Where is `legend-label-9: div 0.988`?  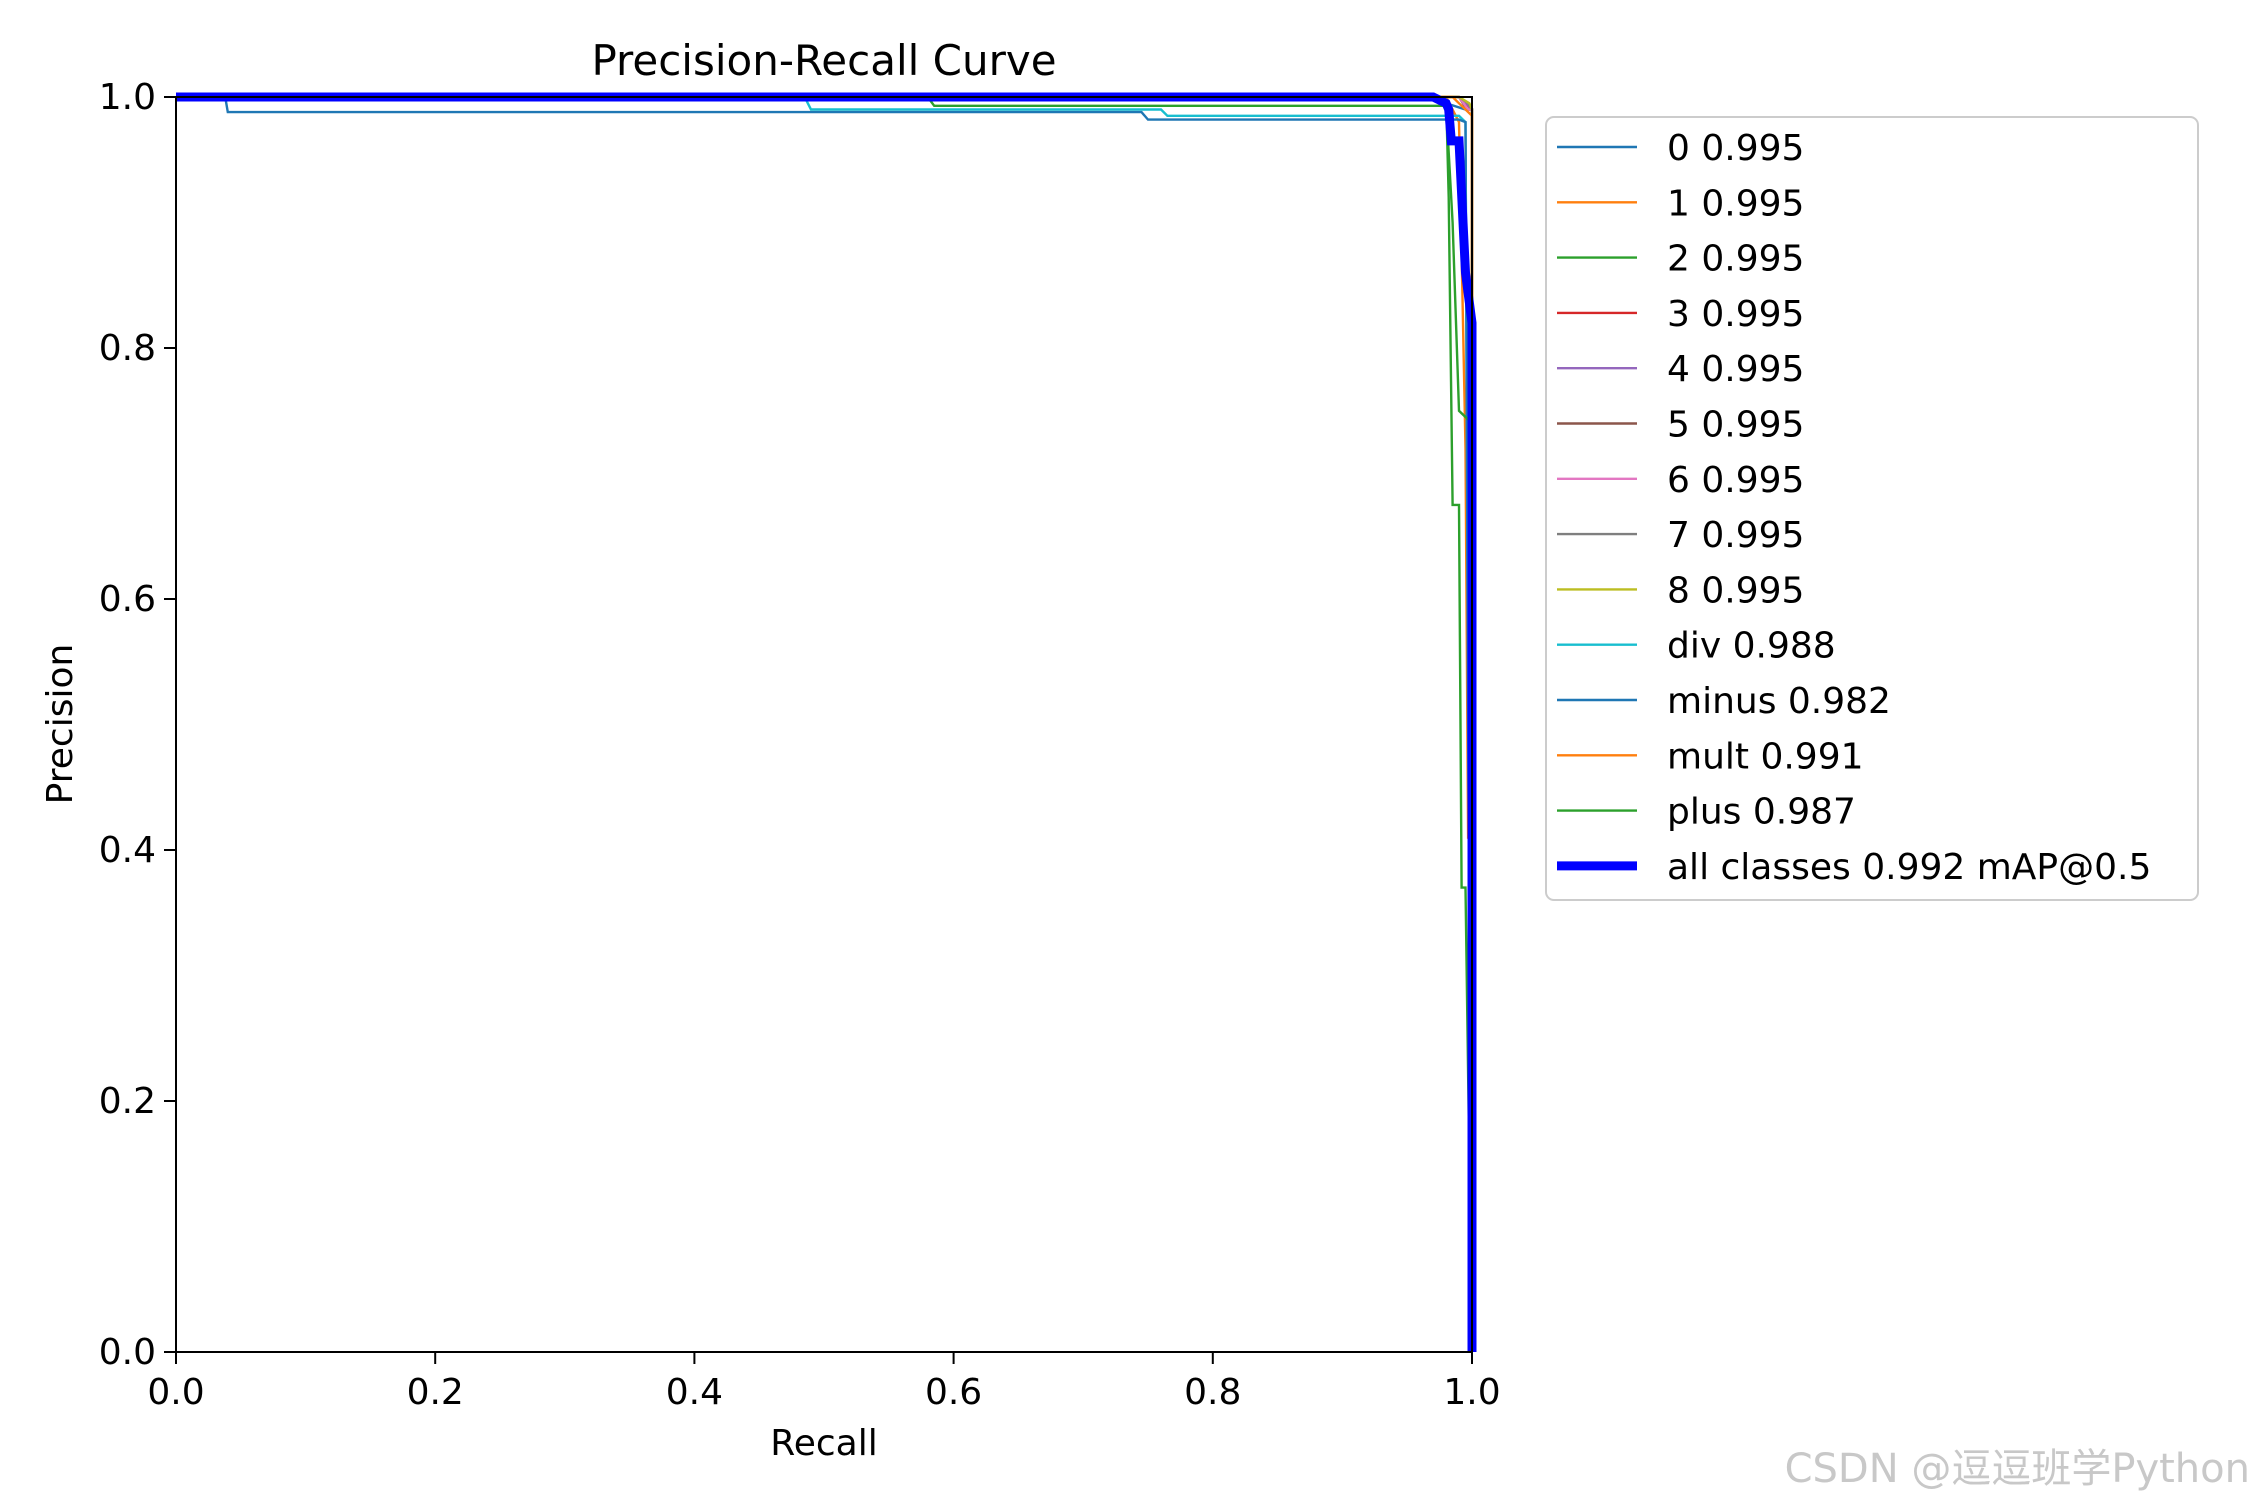
legend-label-9: div 0.988 is located at coordinates (1751, 646).